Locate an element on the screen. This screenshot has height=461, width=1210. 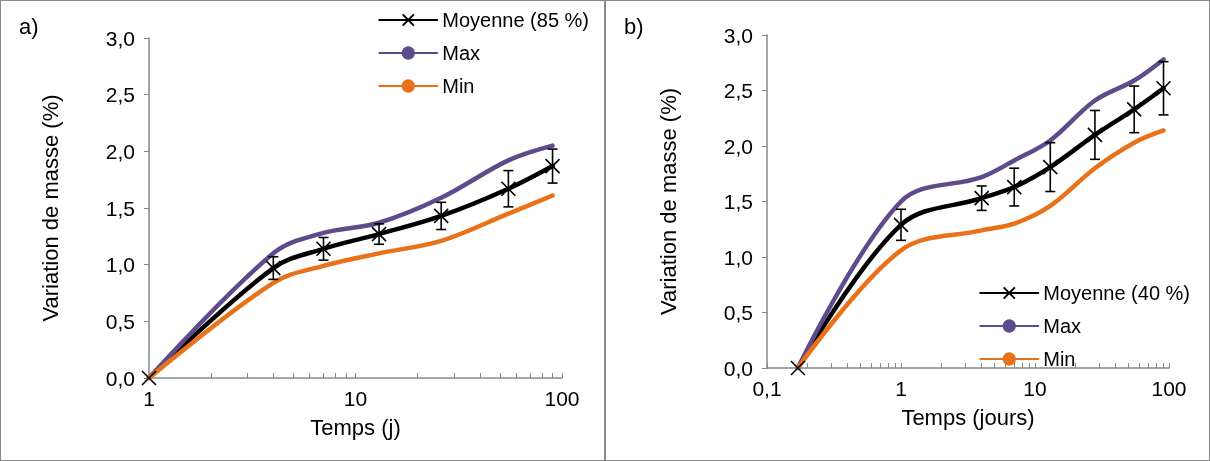
x-axis-title: Temps (jours) is located at coordinates (968, 417).